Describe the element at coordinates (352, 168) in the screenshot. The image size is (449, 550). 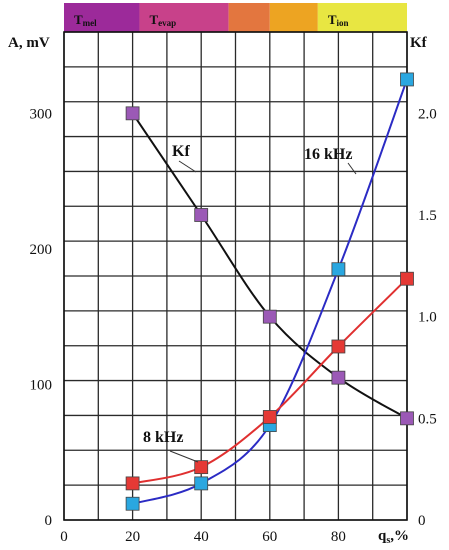
I see `annotation-16khz-leader` at that location.